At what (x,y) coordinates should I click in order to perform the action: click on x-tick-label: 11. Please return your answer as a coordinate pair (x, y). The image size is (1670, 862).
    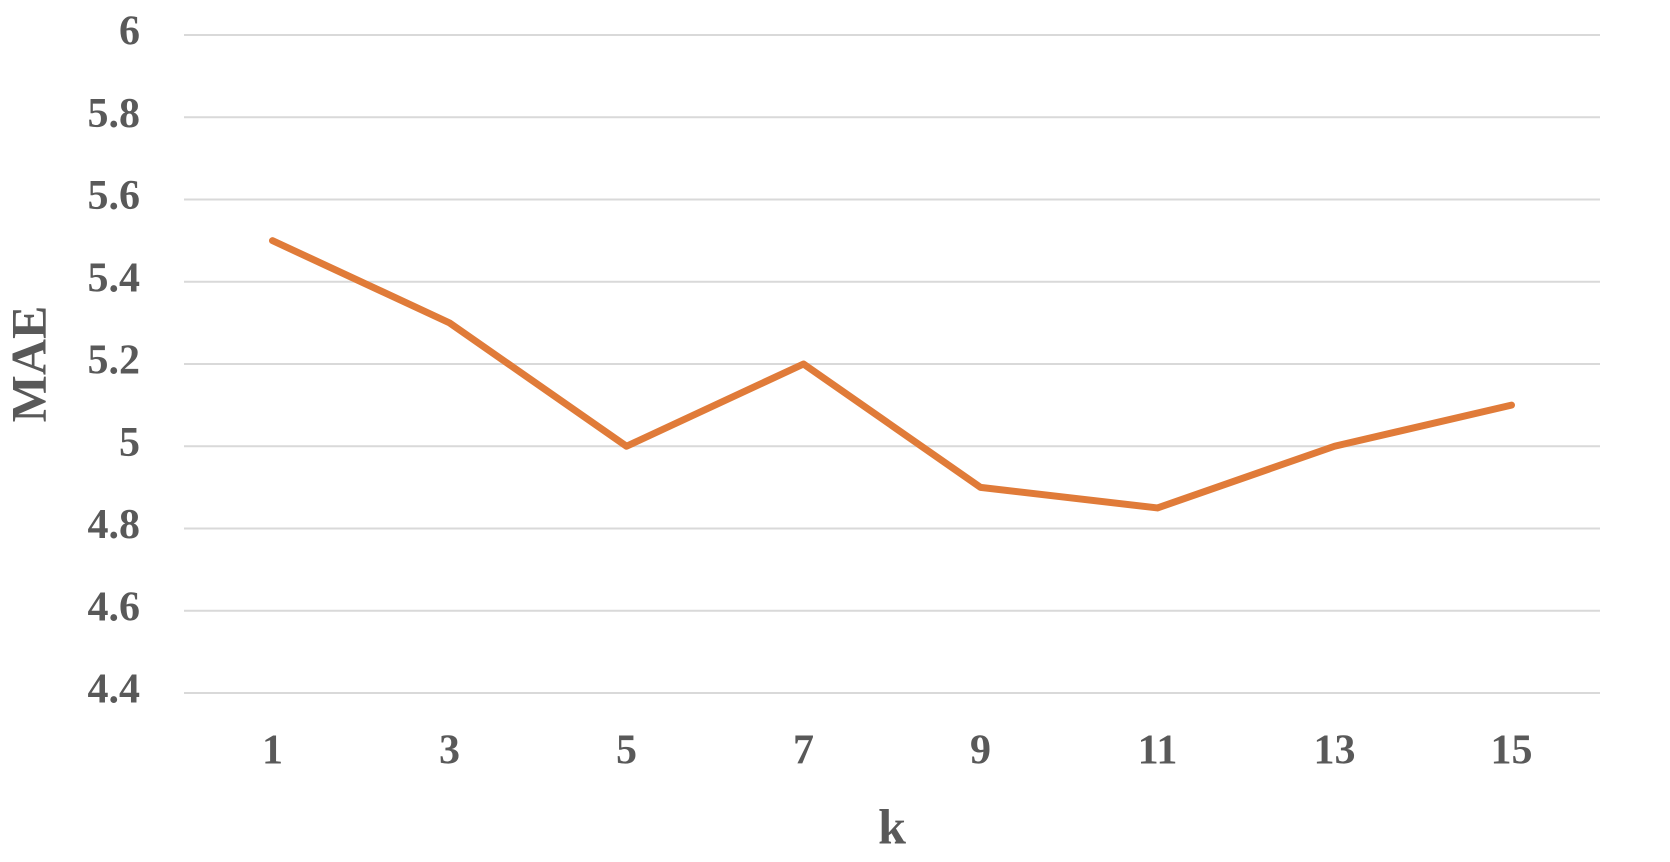
    Looking at the image, I should click on (1158, 751).